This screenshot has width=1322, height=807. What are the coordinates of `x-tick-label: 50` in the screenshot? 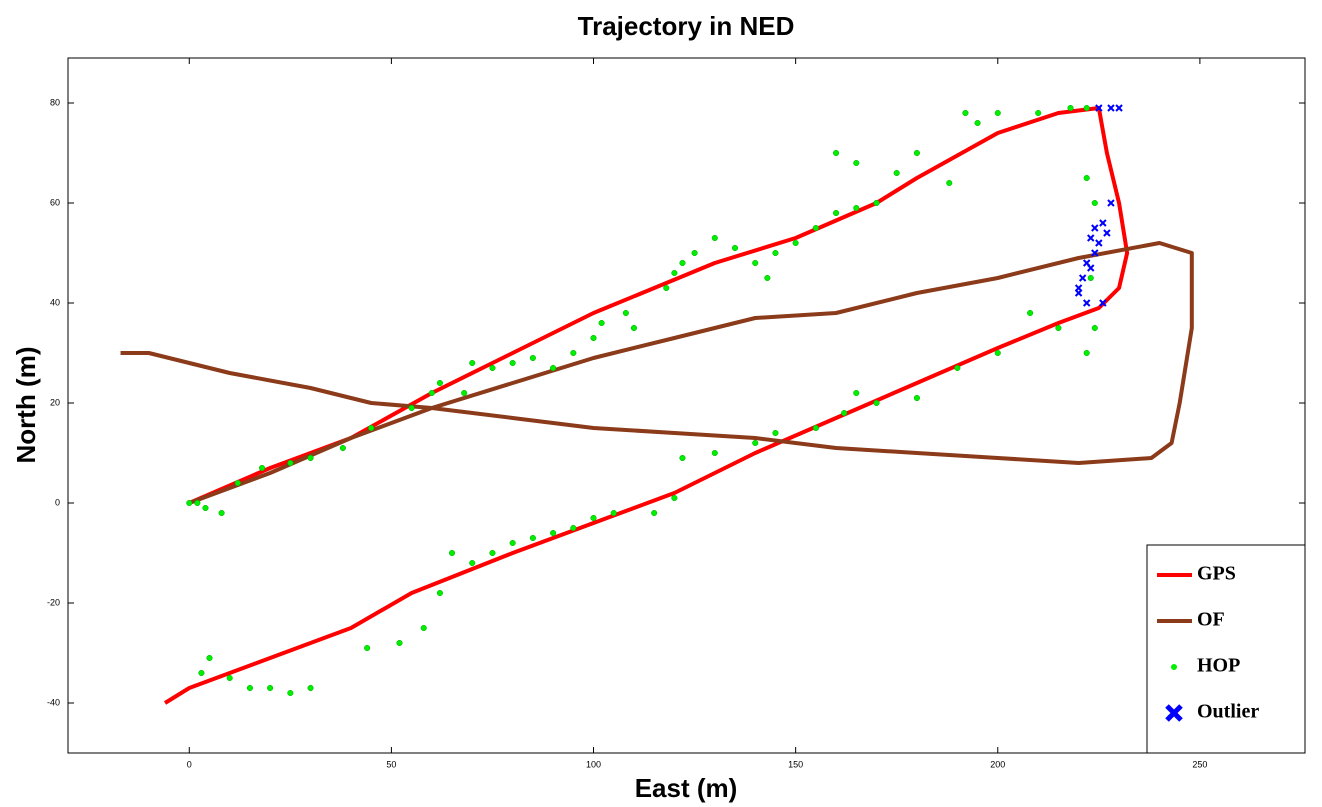 It's located at (391, 764).